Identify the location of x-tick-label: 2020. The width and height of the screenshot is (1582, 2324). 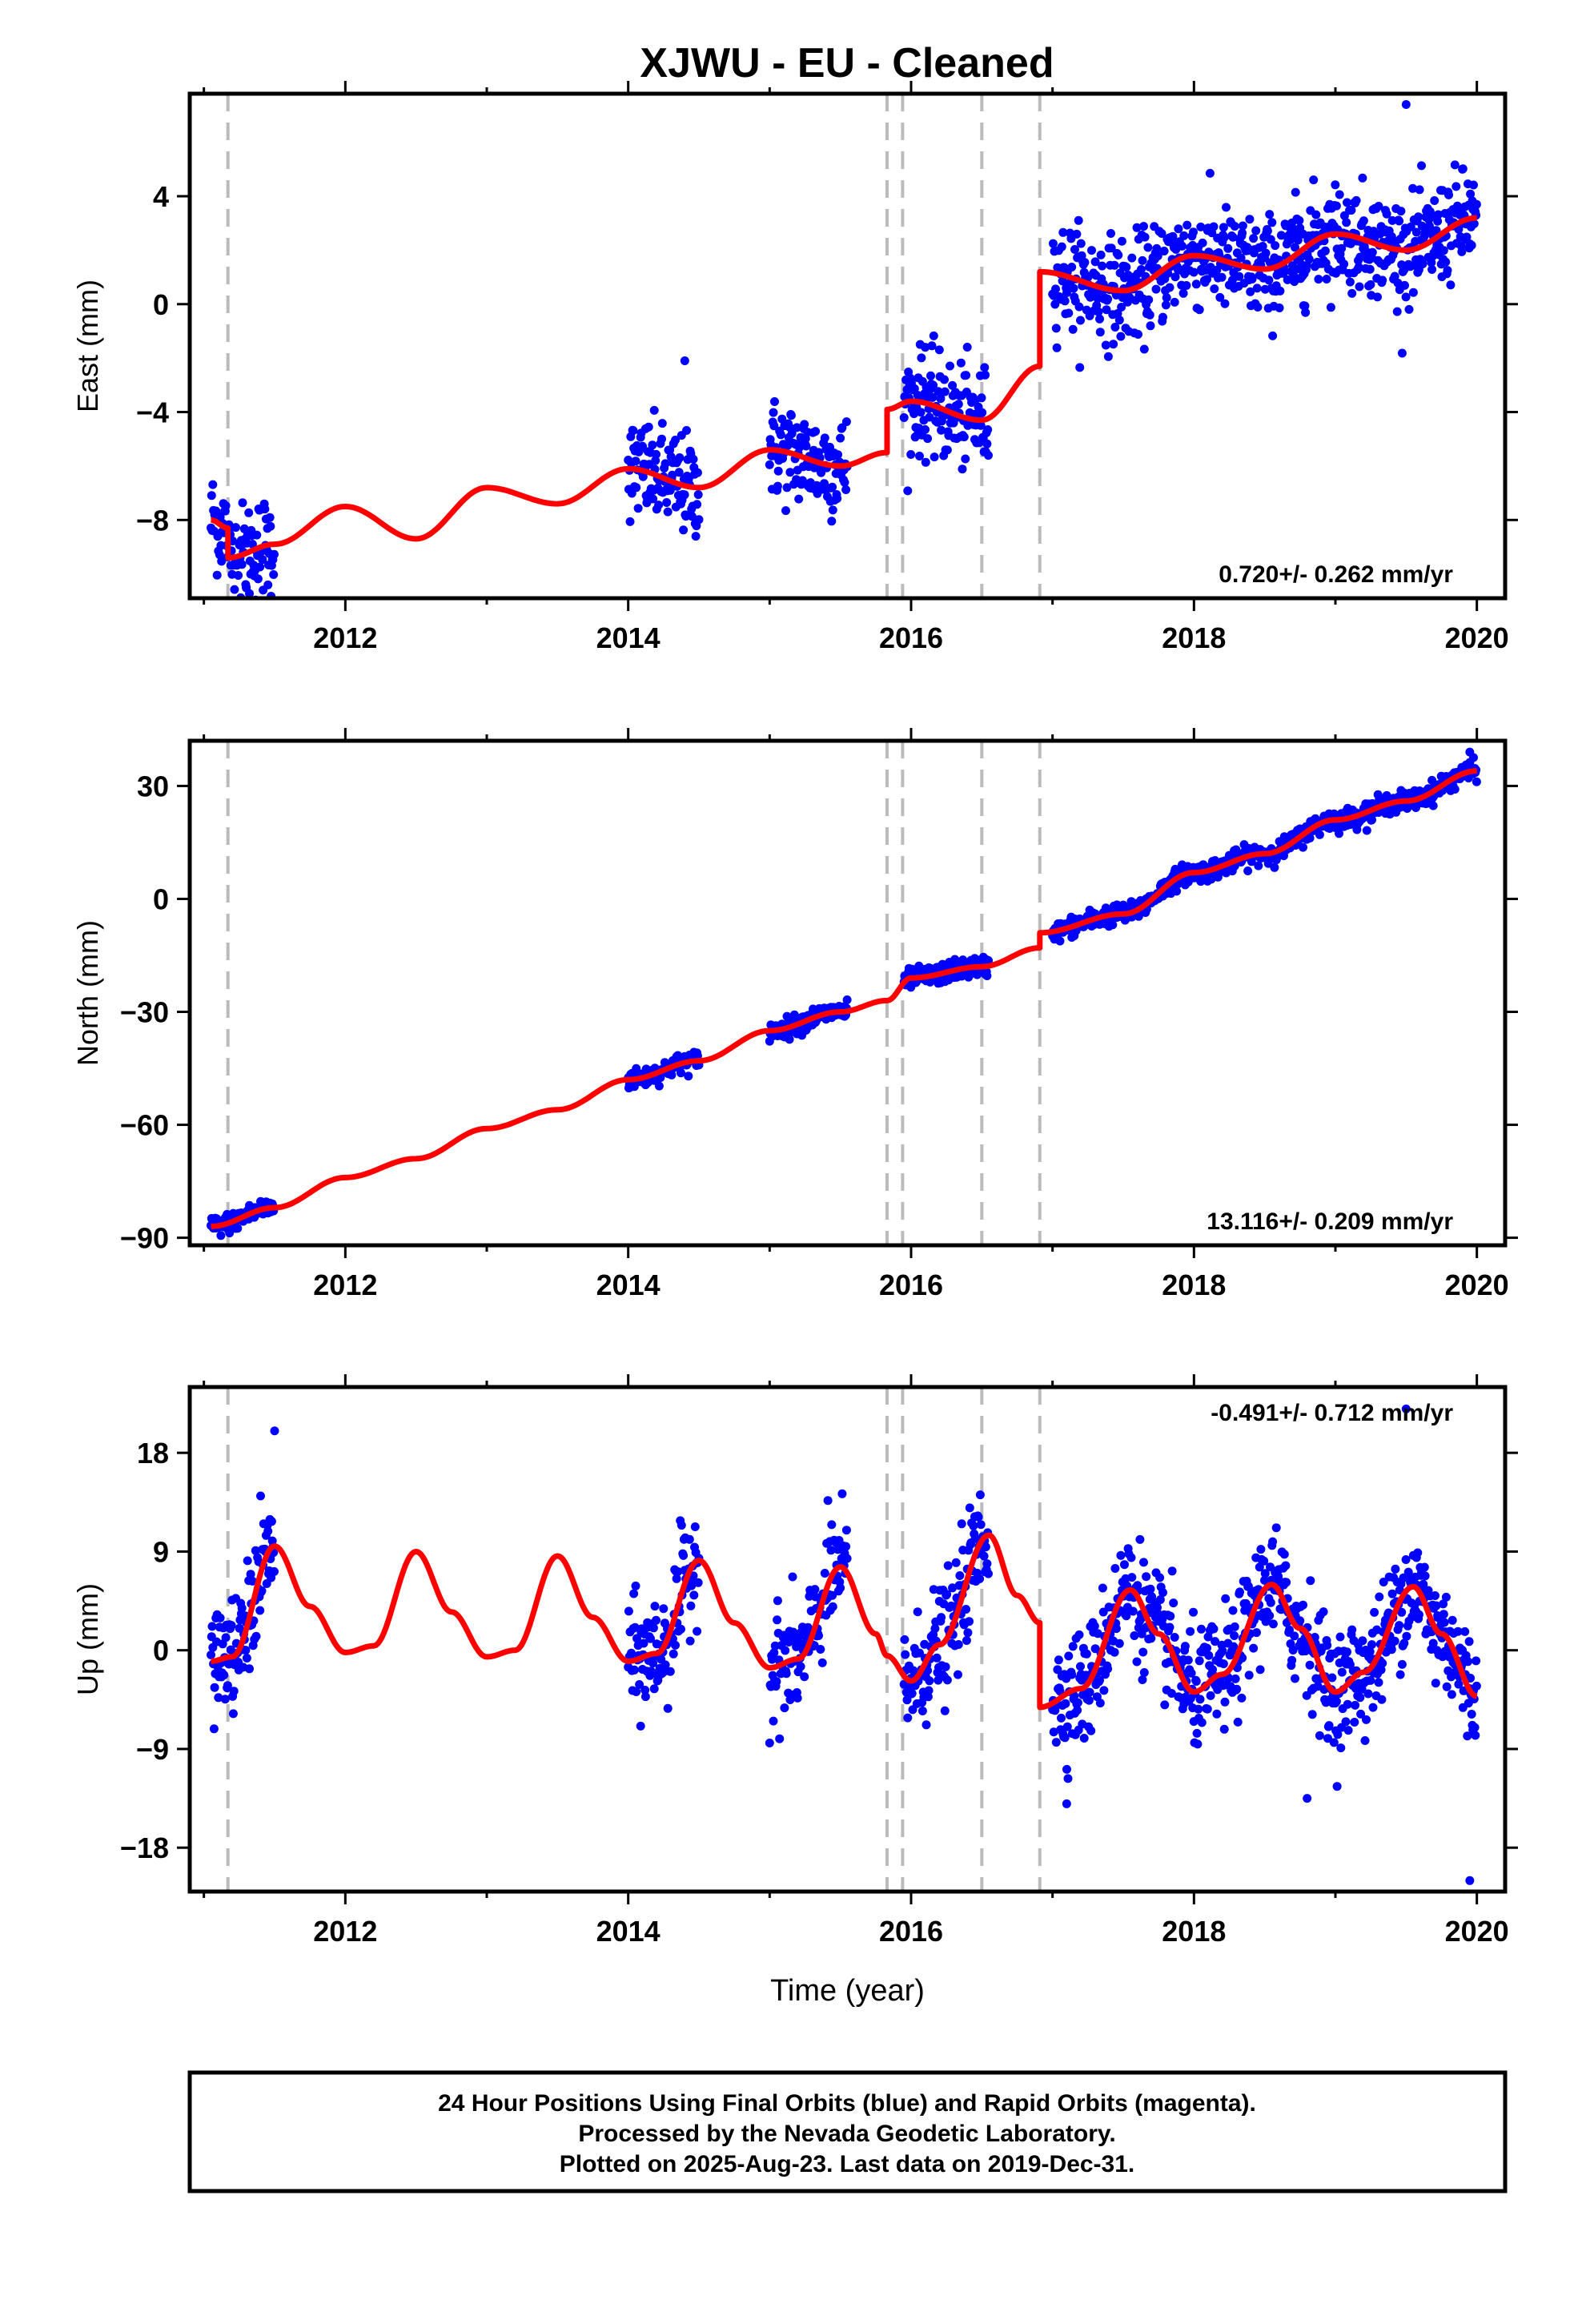
(1477, 1931).